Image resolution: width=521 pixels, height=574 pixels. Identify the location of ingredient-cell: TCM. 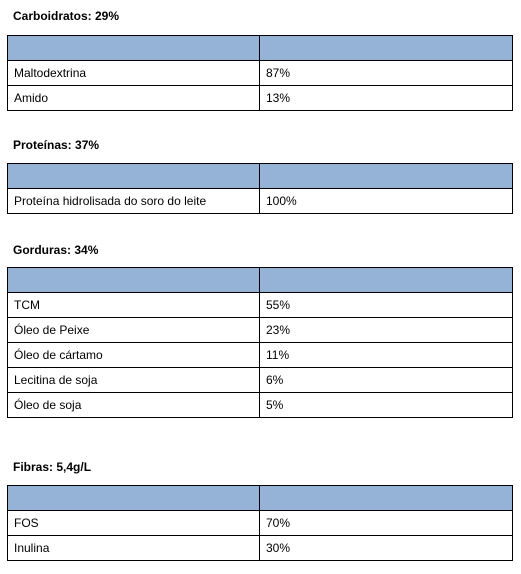
(133, 305).